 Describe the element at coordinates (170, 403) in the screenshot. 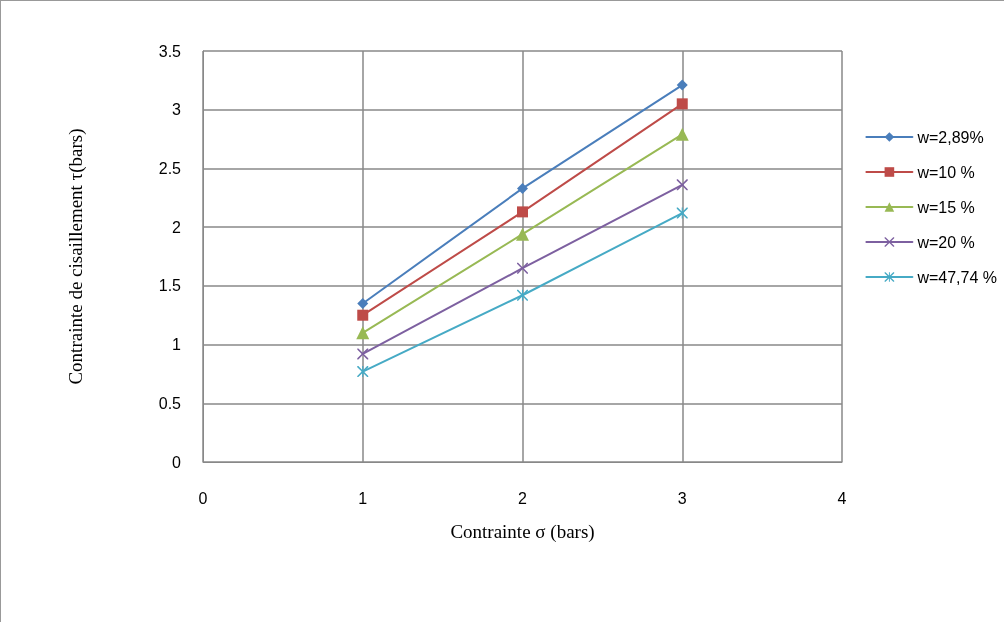

I see `y-tick-label: 0.5` at that location.